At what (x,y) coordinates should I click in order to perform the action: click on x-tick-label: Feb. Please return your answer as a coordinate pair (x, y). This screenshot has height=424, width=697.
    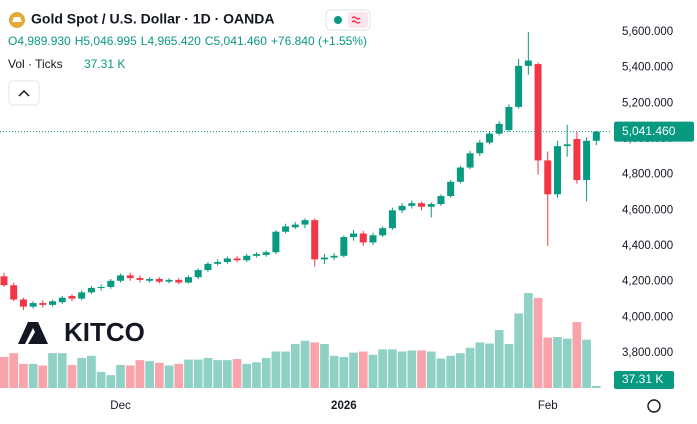
    Looking at the image, I should click on (548, 406).